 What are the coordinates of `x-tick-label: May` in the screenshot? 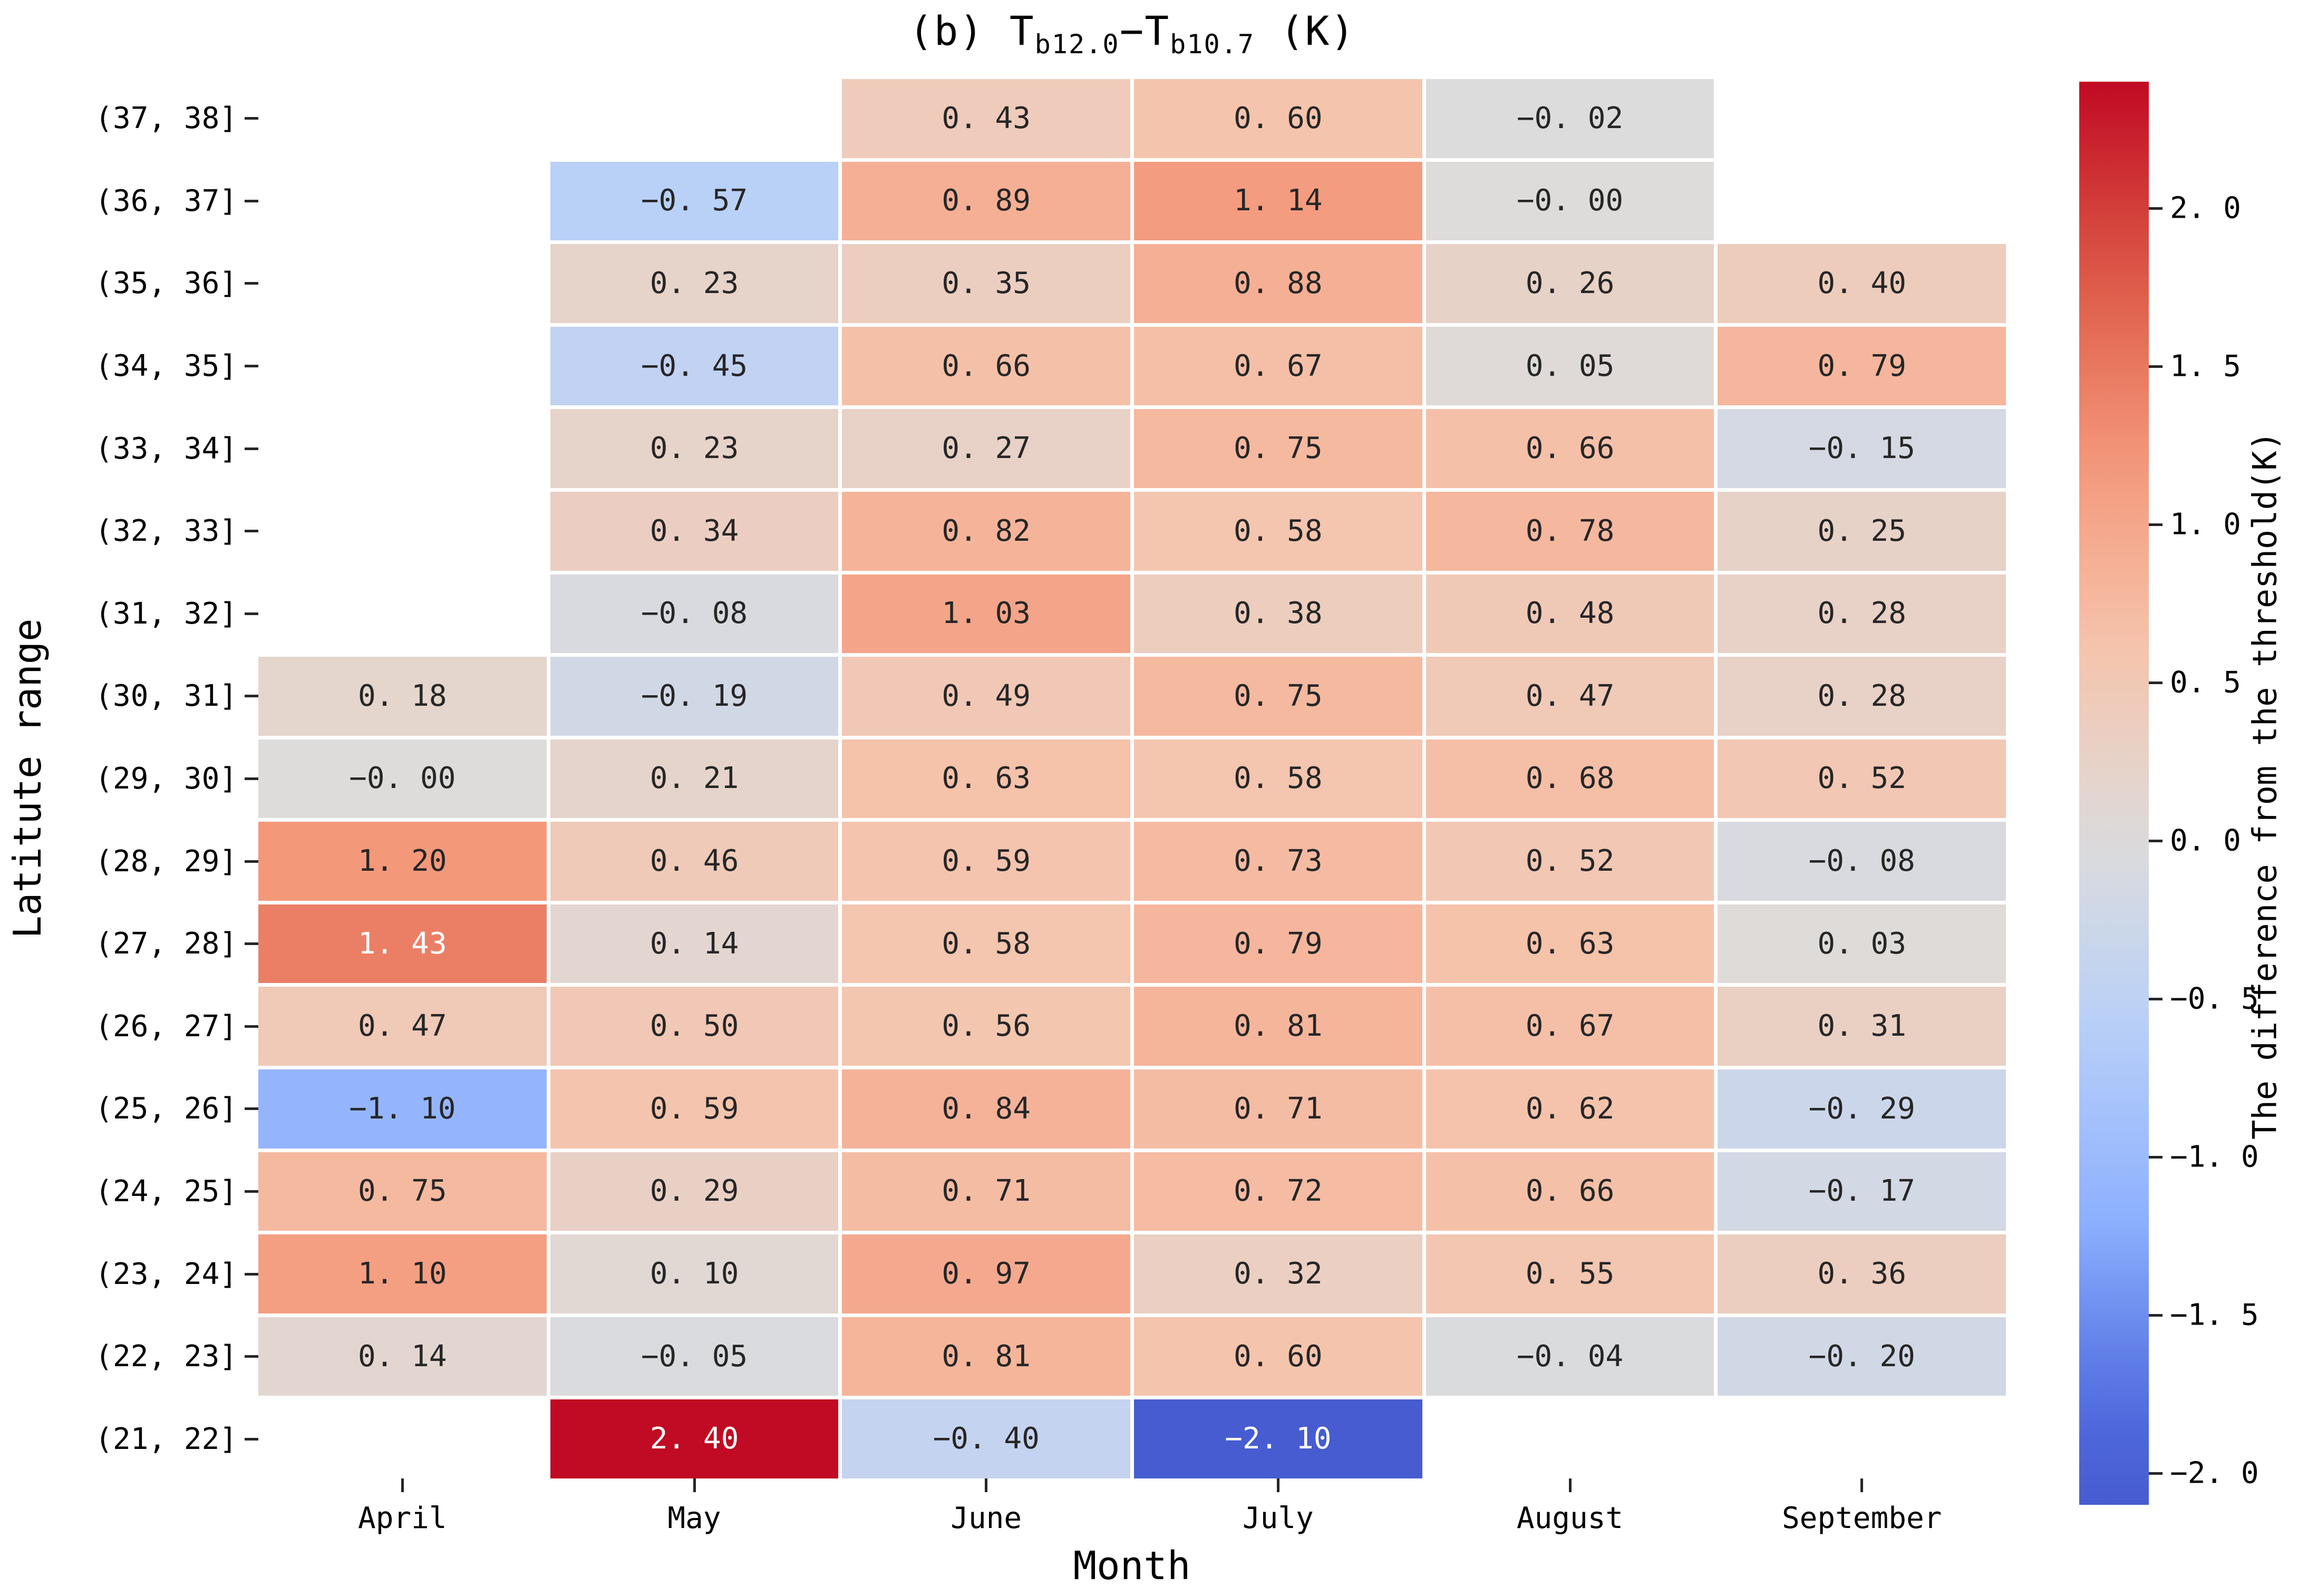 It's located at (694, 1518).